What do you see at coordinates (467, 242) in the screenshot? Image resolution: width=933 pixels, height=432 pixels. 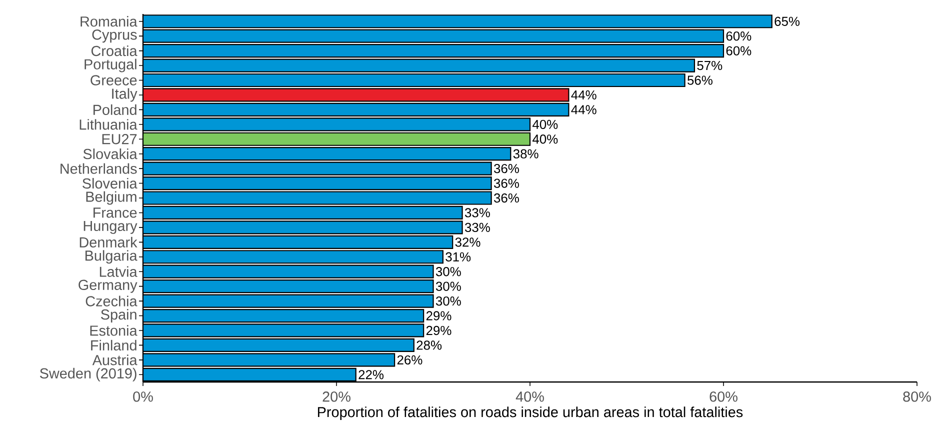 I see `data-label: 32%` at bounding box center [467, 242].